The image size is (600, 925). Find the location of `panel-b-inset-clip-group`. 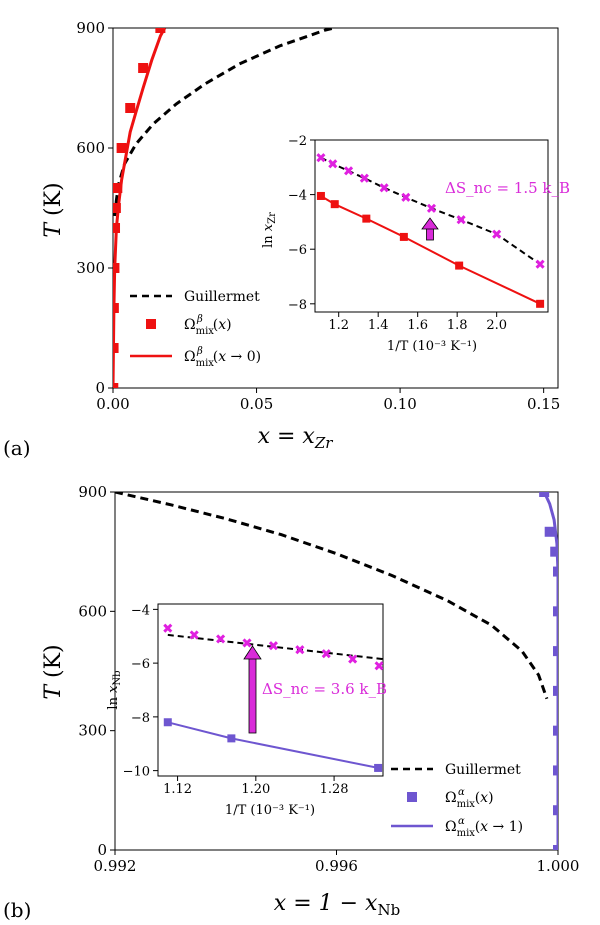

panel-b-inset-clip-group is located at coordinates (273, 697).